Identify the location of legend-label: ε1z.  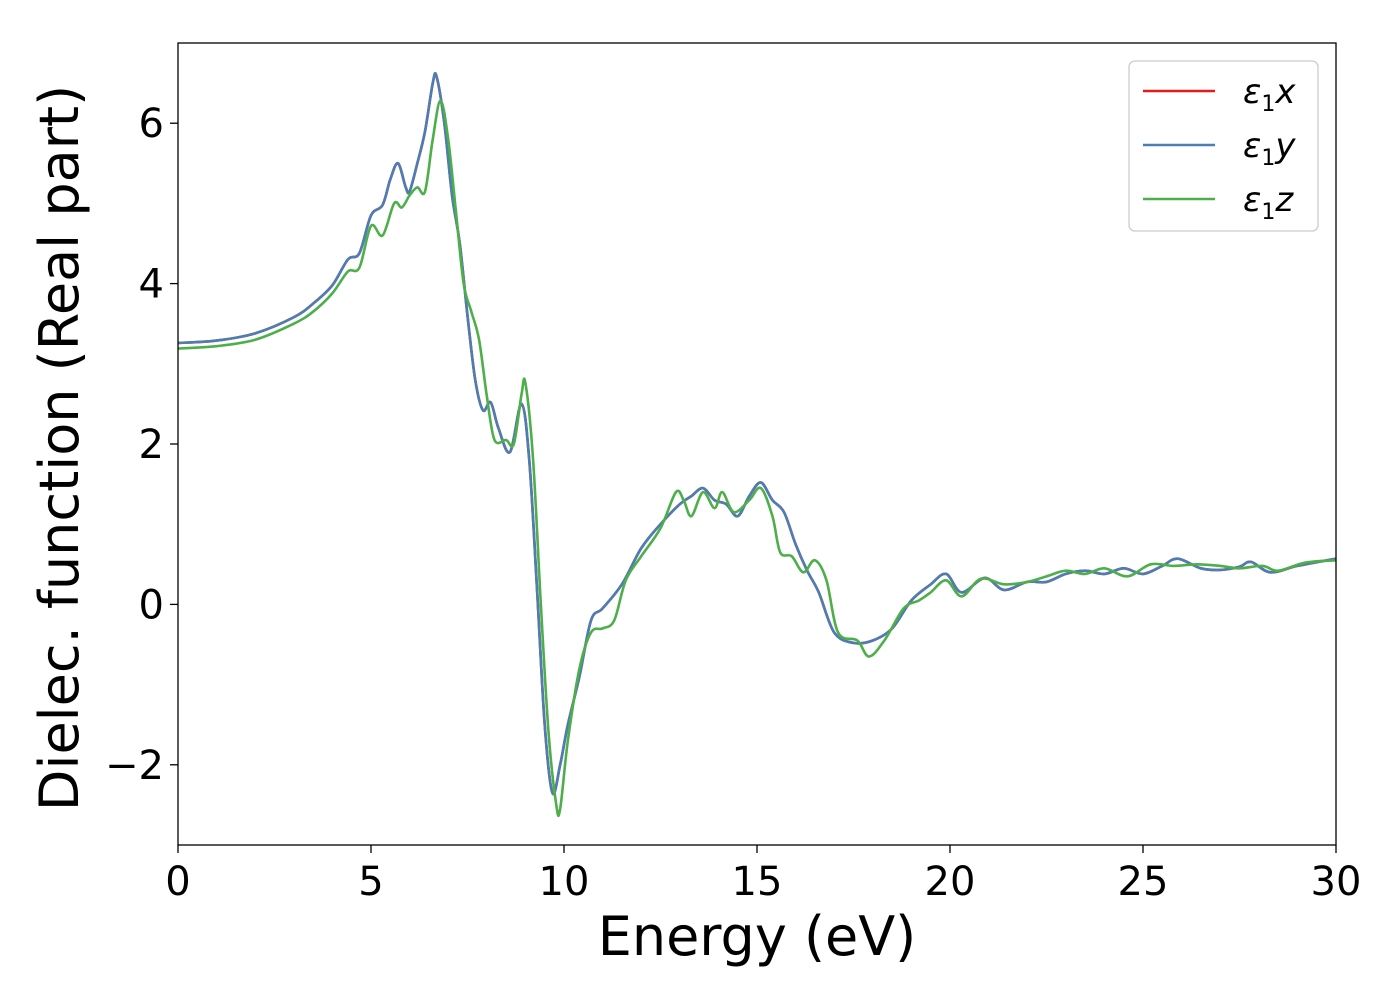
(1268, 202).